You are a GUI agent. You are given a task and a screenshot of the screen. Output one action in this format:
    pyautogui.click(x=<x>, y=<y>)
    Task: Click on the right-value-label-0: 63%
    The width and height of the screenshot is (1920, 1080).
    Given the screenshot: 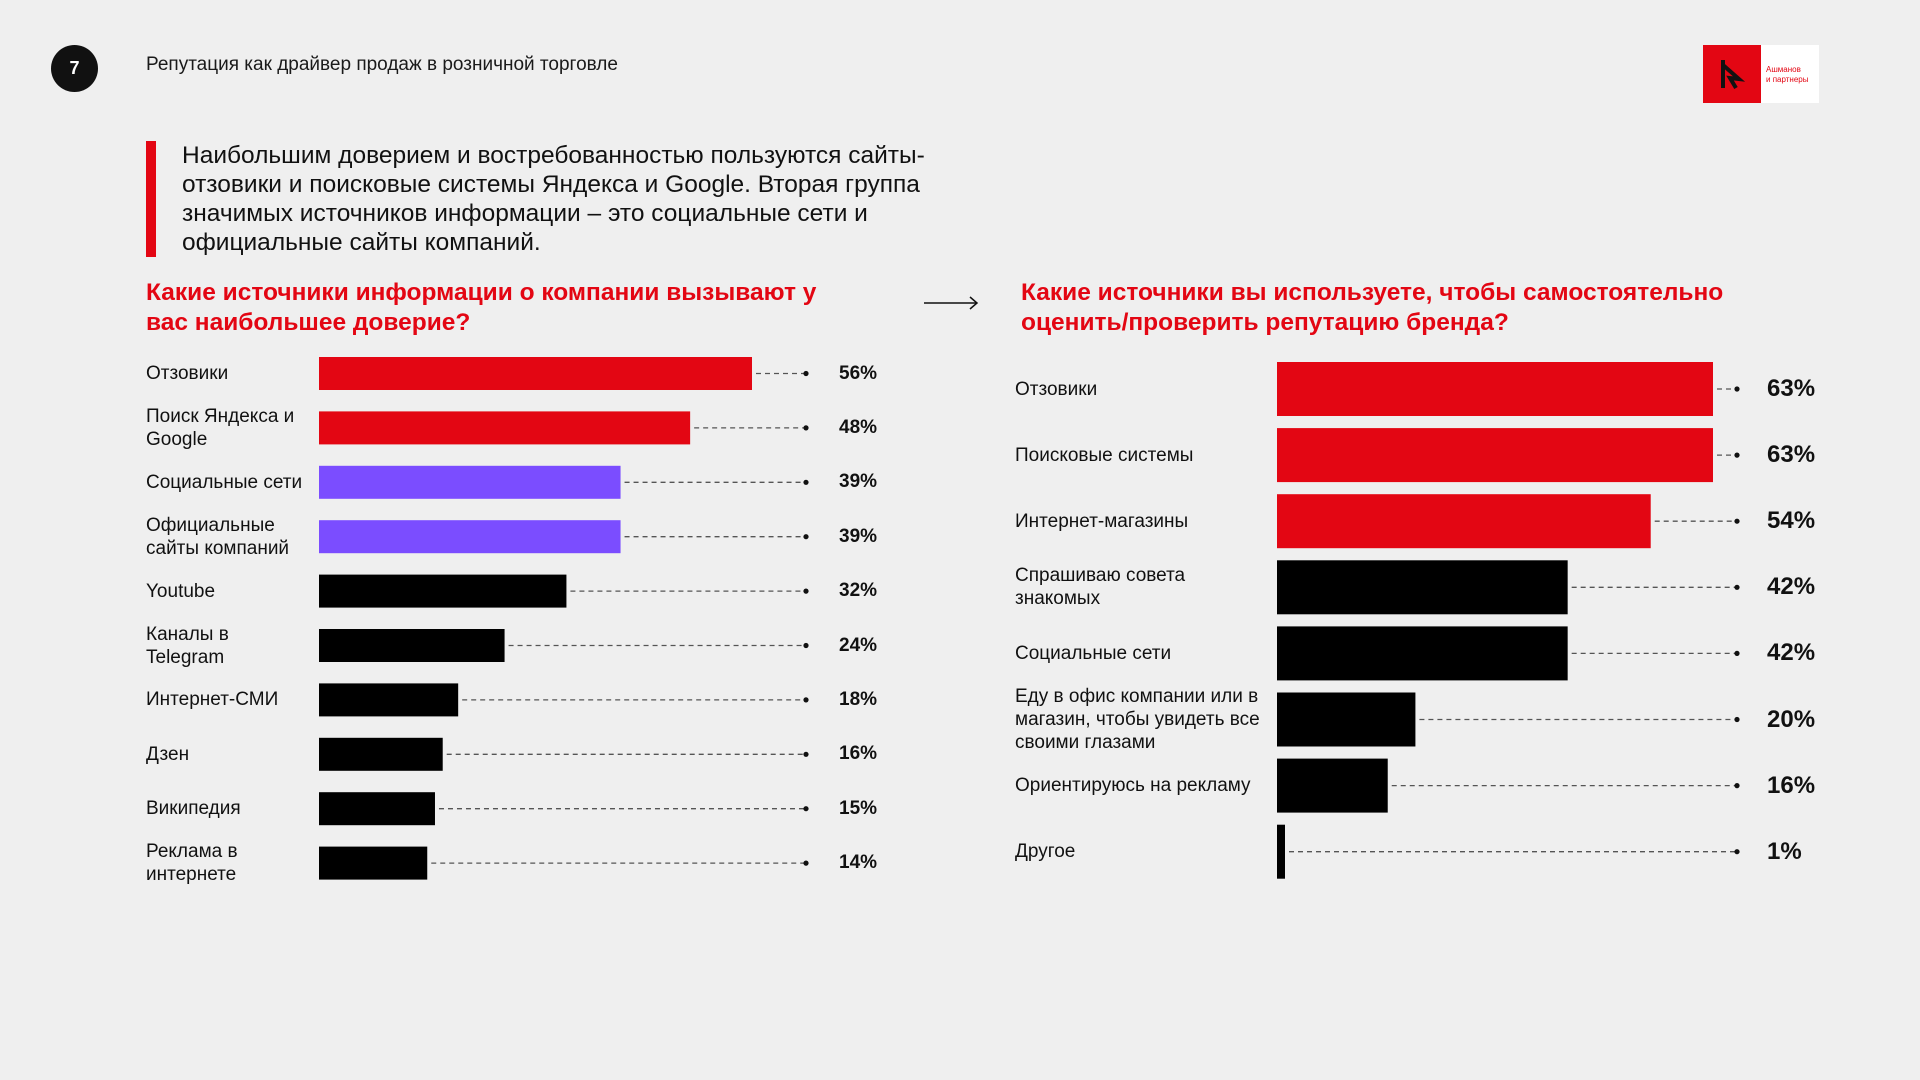 What is the action you would take?
    pyautogui.click(x=1791, y=388)
    